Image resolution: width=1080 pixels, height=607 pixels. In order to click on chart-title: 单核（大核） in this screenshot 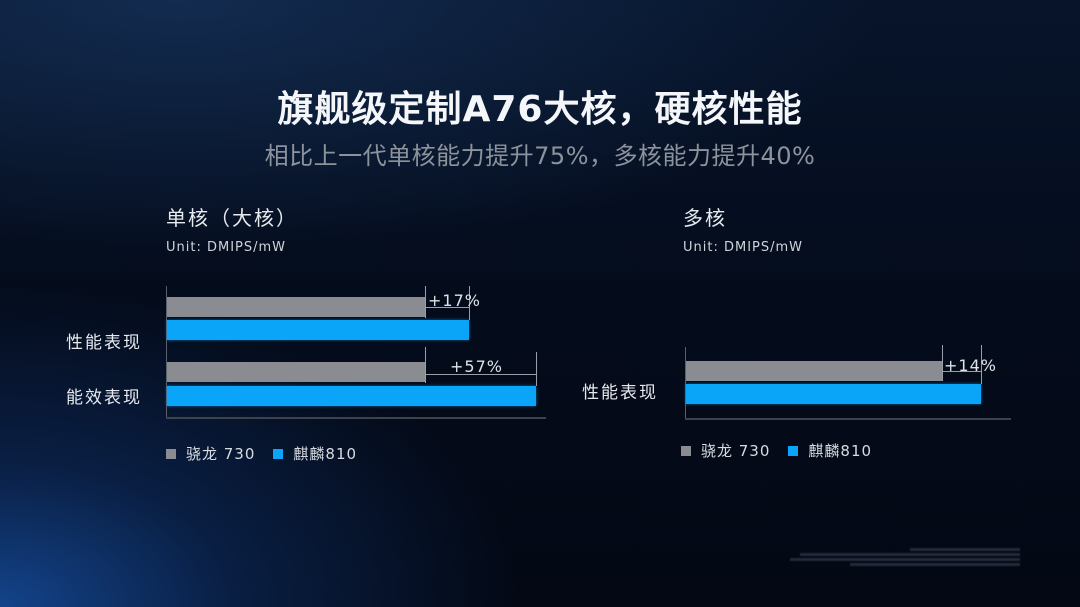, I will do `click(232, 218)`.